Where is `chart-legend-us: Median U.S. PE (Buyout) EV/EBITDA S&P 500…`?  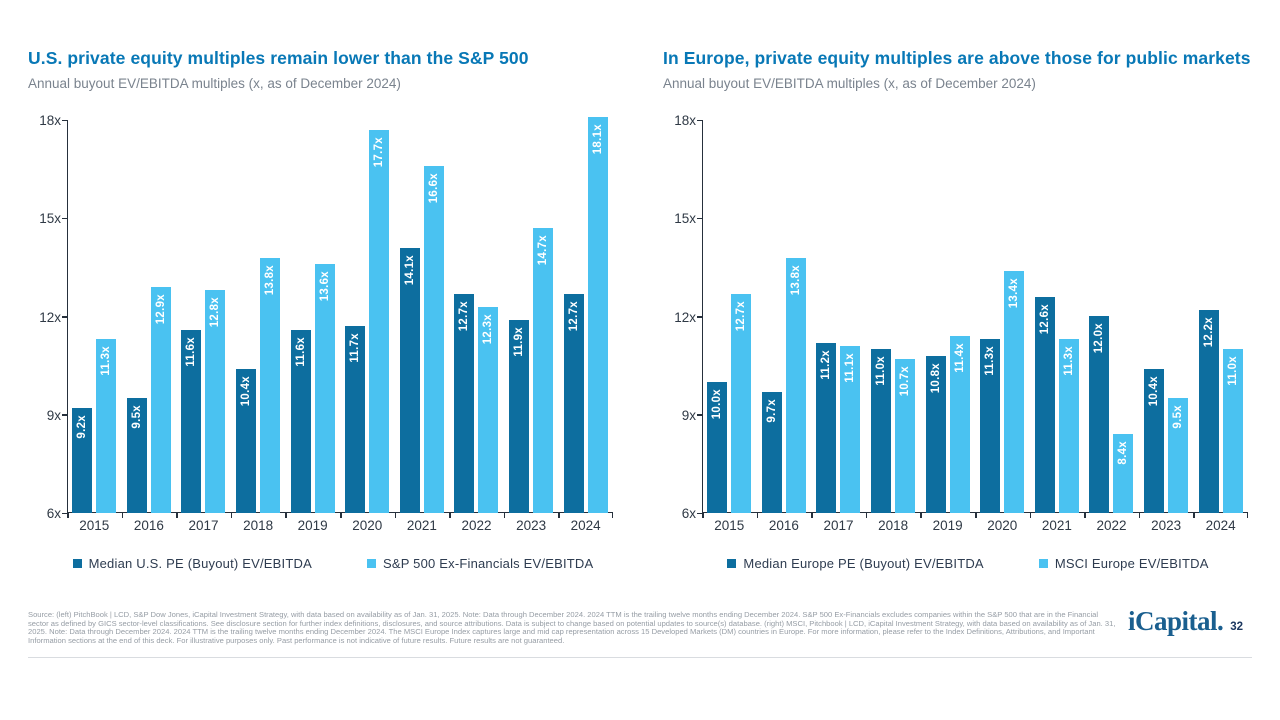 chart-legend-us: Median U.S. PE (Buyout) EV/EBITDA S&P 500… is located at coordinates (333, 563).